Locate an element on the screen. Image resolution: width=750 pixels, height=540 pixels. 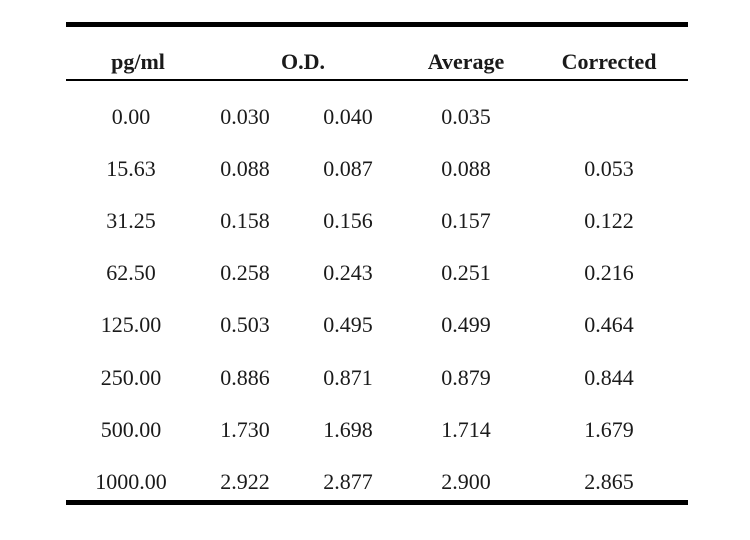
cell-average: 0.879 is located at coordinates (466, 377).